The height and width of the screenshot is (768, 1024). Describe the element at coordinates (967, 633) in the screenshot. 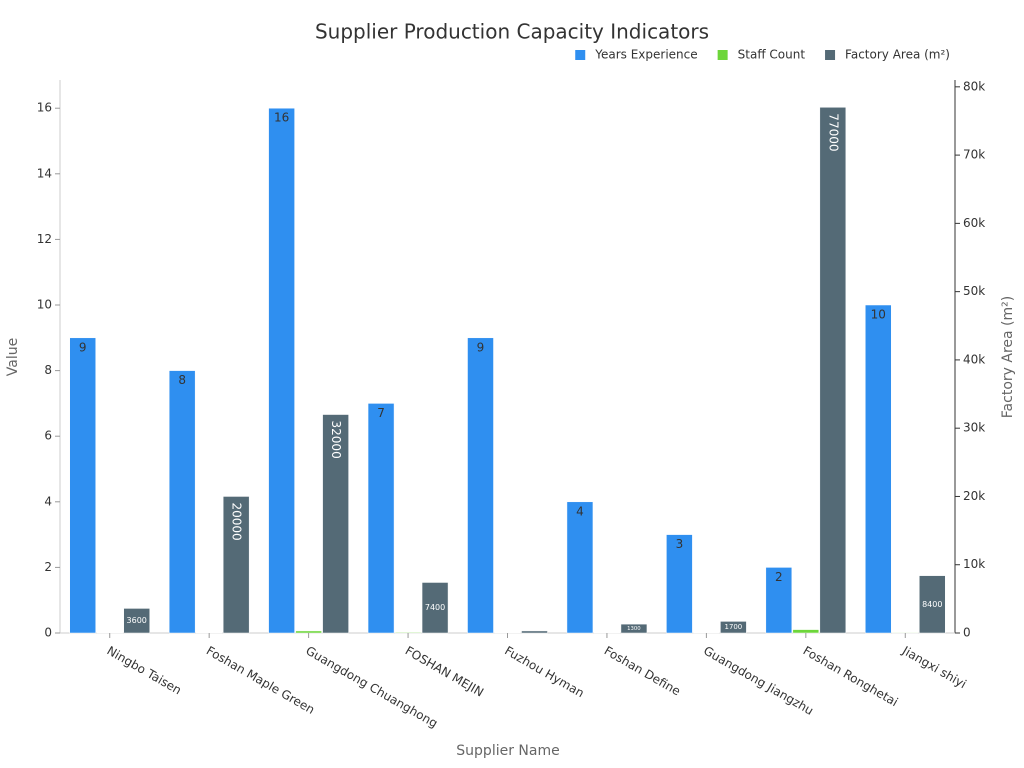

I see `y2-tick-label: 0` at that location.